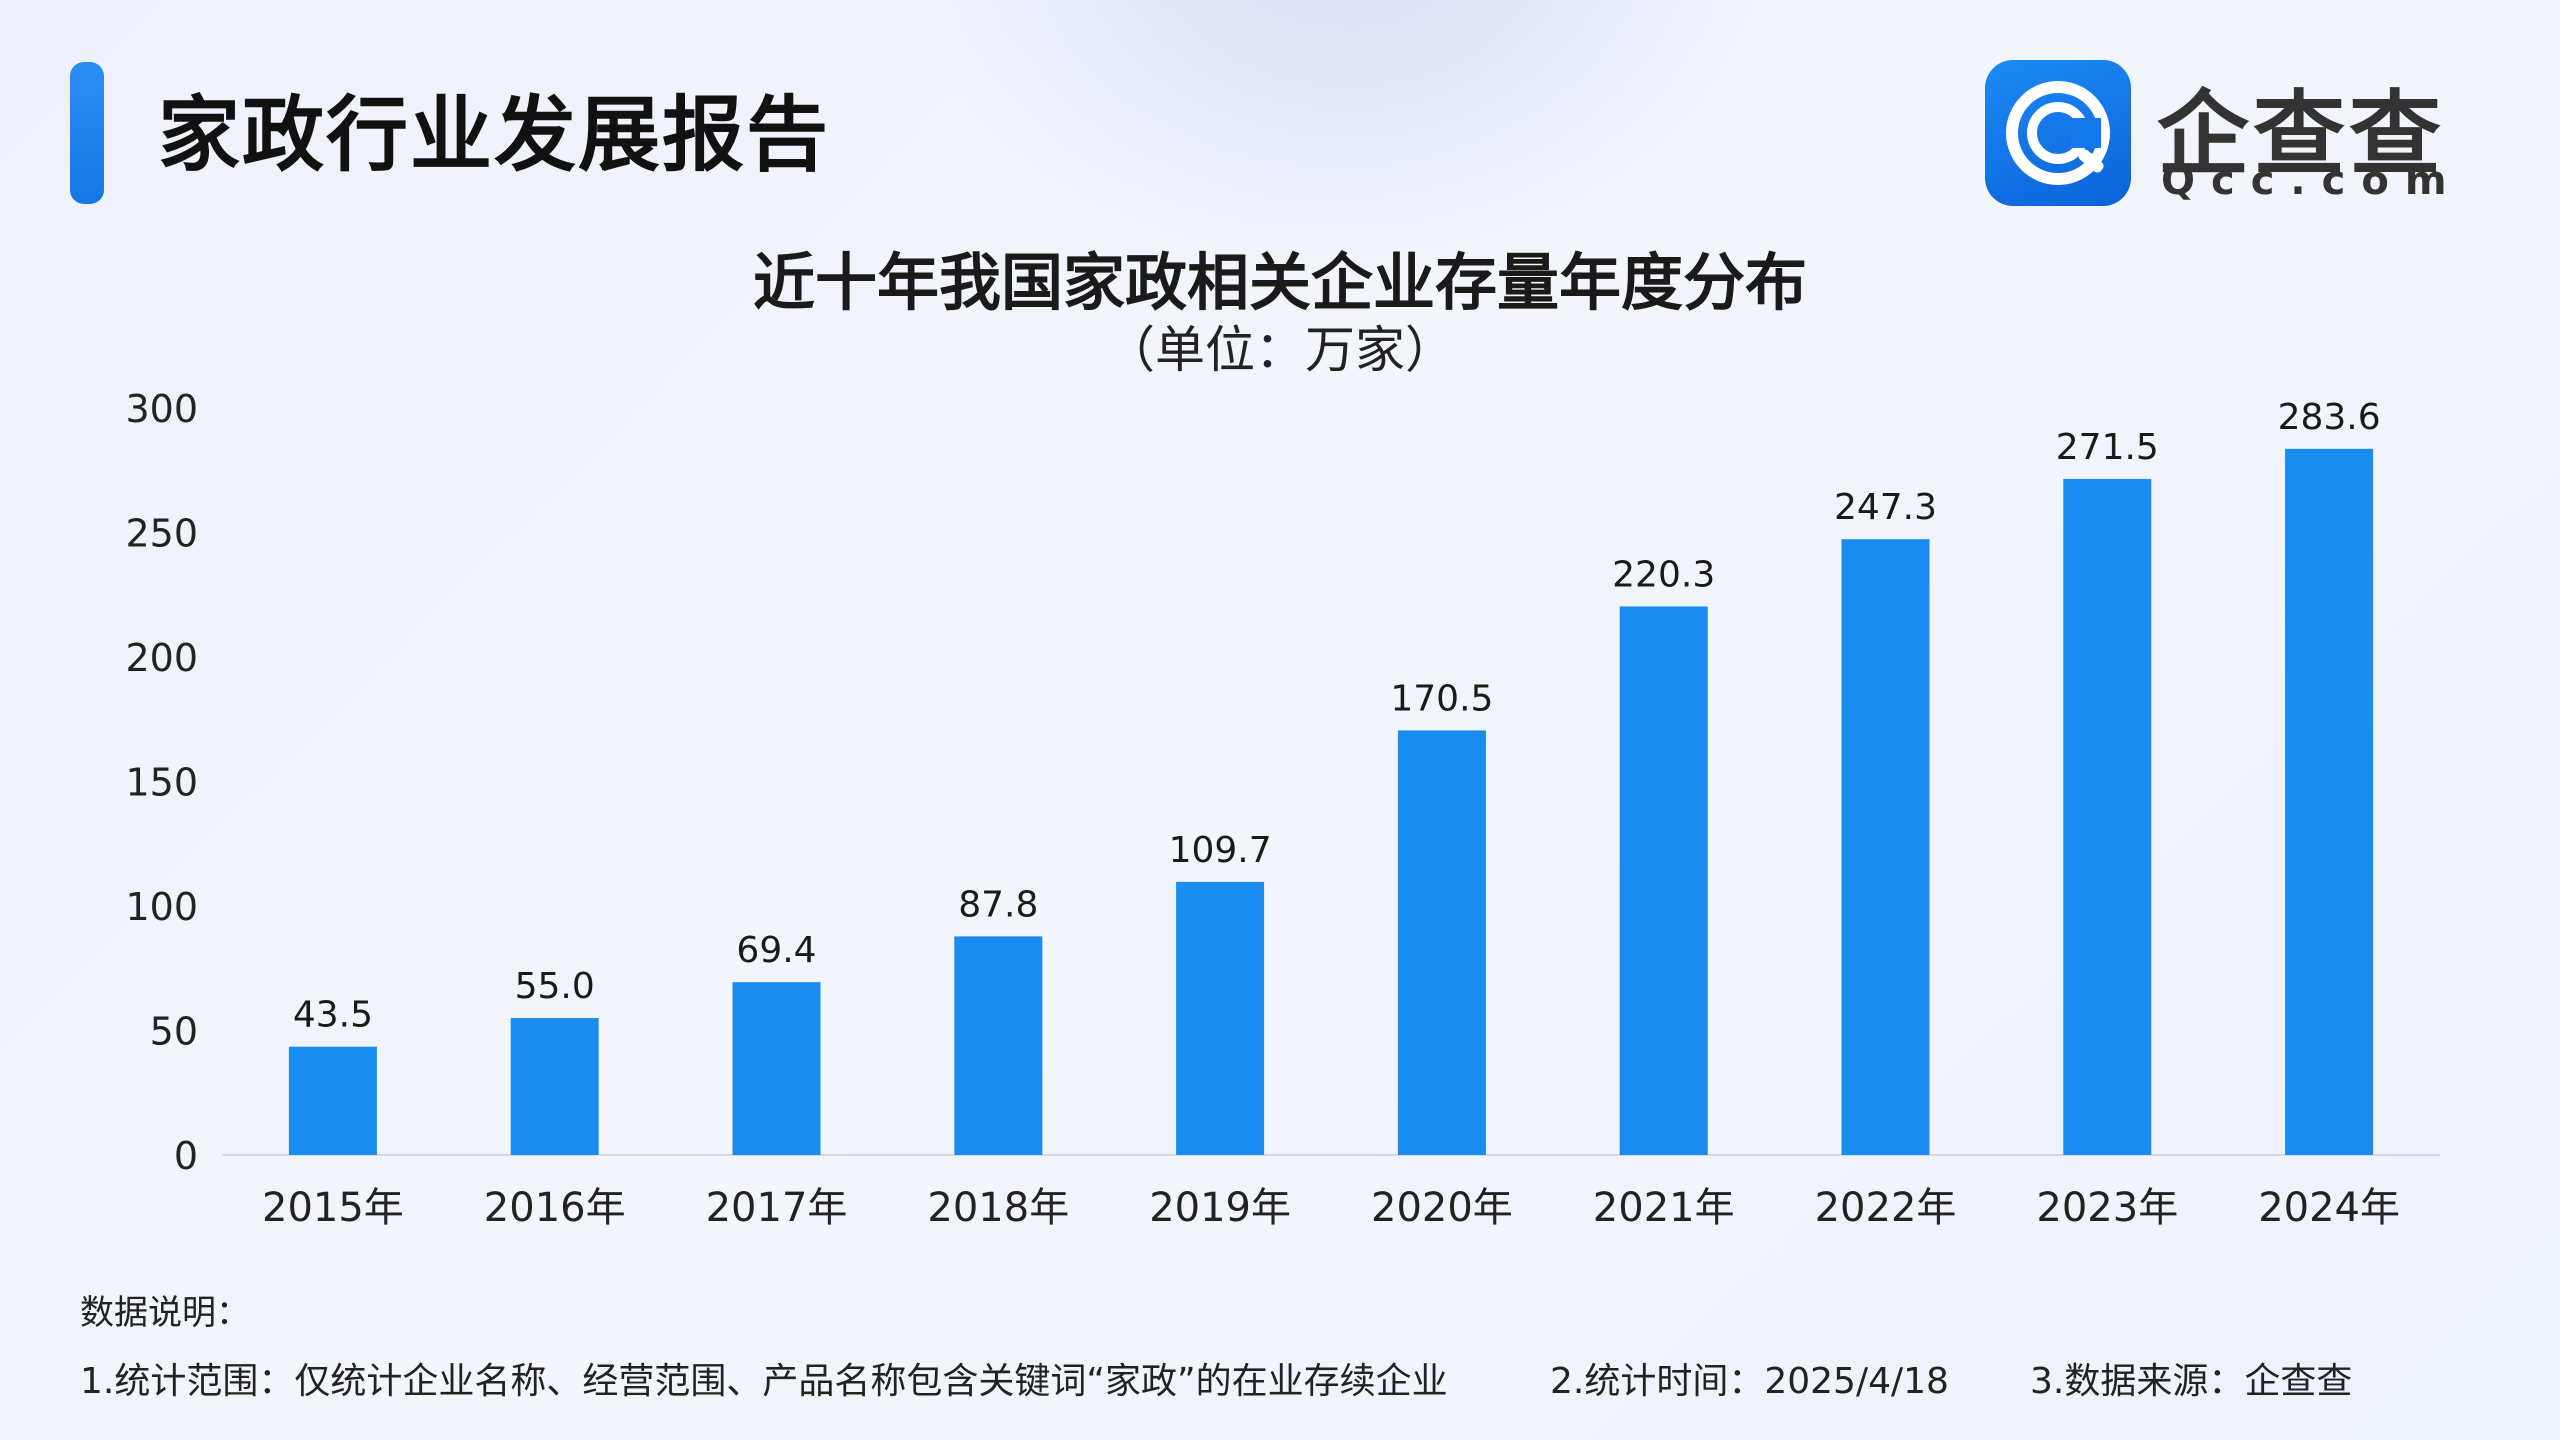  I want to click on x-tick-label: 2024年, so click(2329, 1208).